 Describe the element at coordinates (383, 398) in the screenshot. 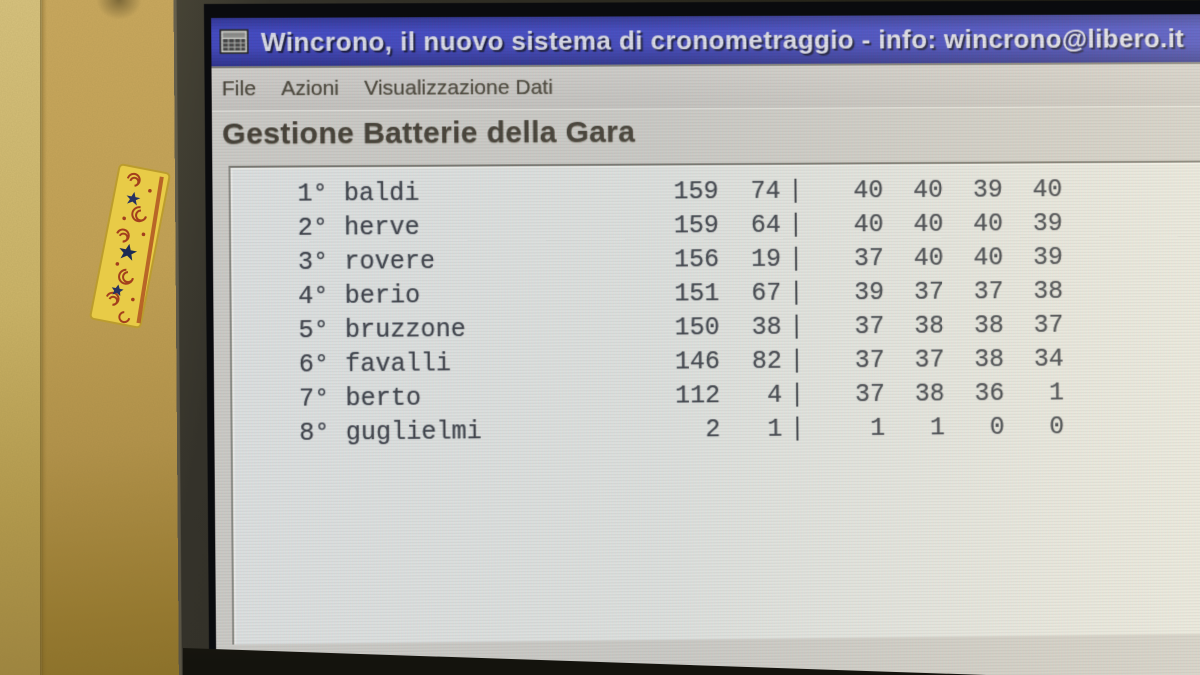

I see `athlete-name-cell: berto` at that location.